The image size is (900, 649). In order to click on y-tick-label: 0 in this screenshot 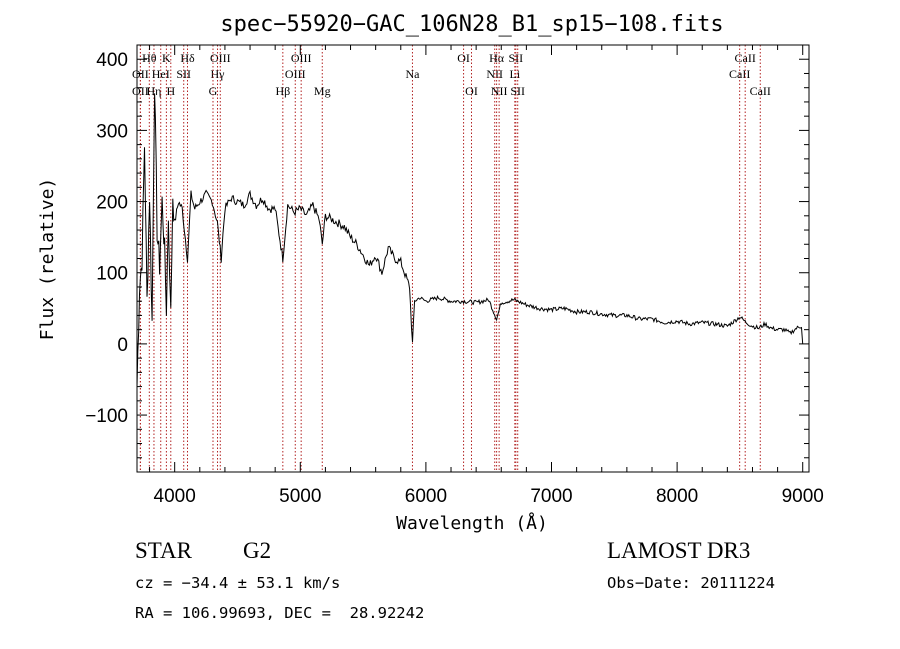, I will do `click(122, 345)`.